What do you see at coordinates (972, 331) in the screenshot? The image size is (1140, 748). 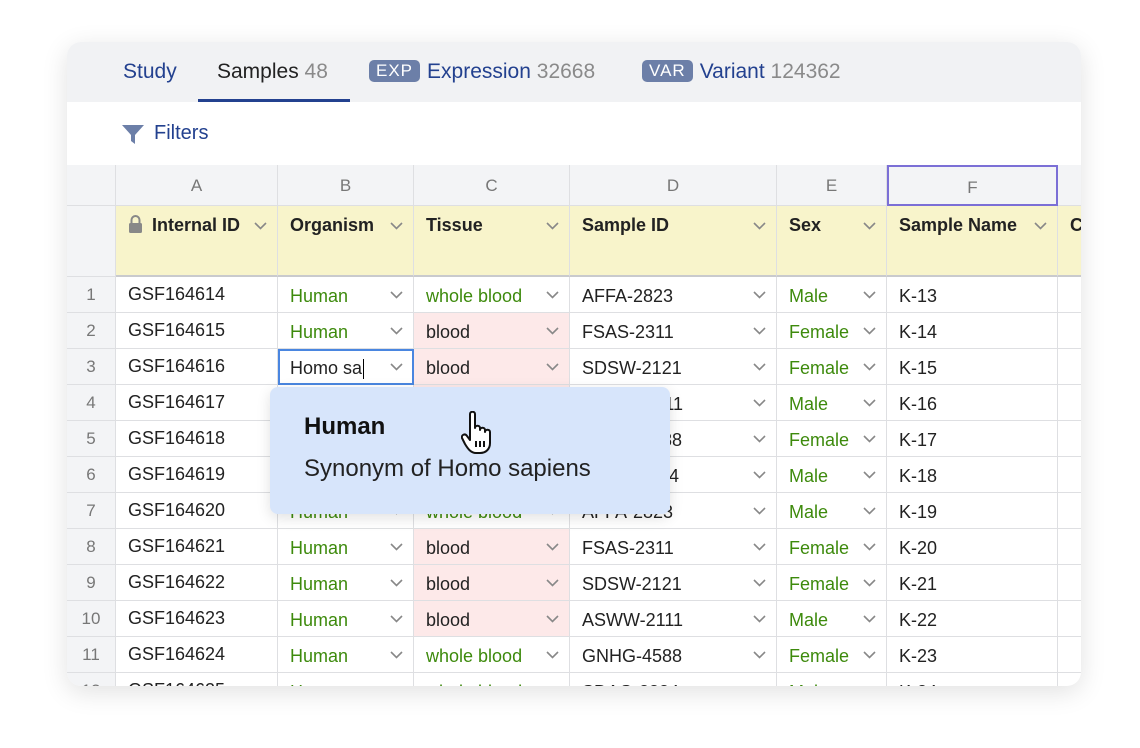 I see `table-cell: K-14` at bounding box center [972, 331].